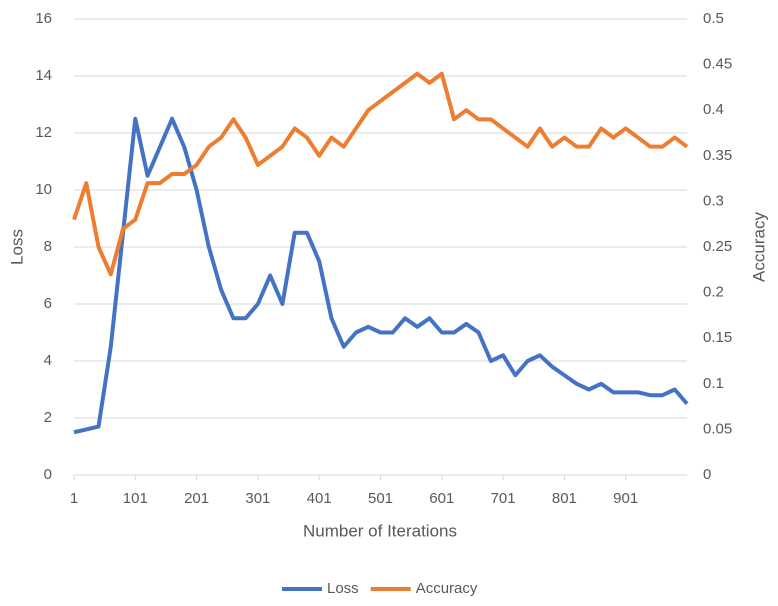 The width and height of the screenshot is (778, 606). Describe the element at coordinates (43, 75) in the screenshot. I see `y-tick-label: 14` at that location.